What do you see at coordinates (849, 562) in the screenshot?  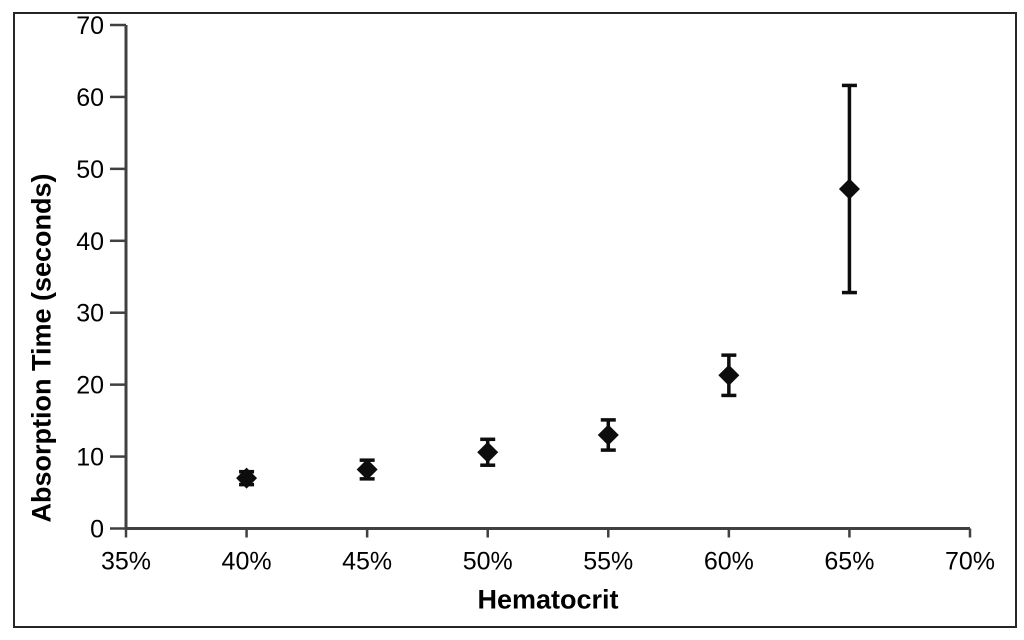 I see `x-tick-label: 65%` at bounding box center [849, 562].